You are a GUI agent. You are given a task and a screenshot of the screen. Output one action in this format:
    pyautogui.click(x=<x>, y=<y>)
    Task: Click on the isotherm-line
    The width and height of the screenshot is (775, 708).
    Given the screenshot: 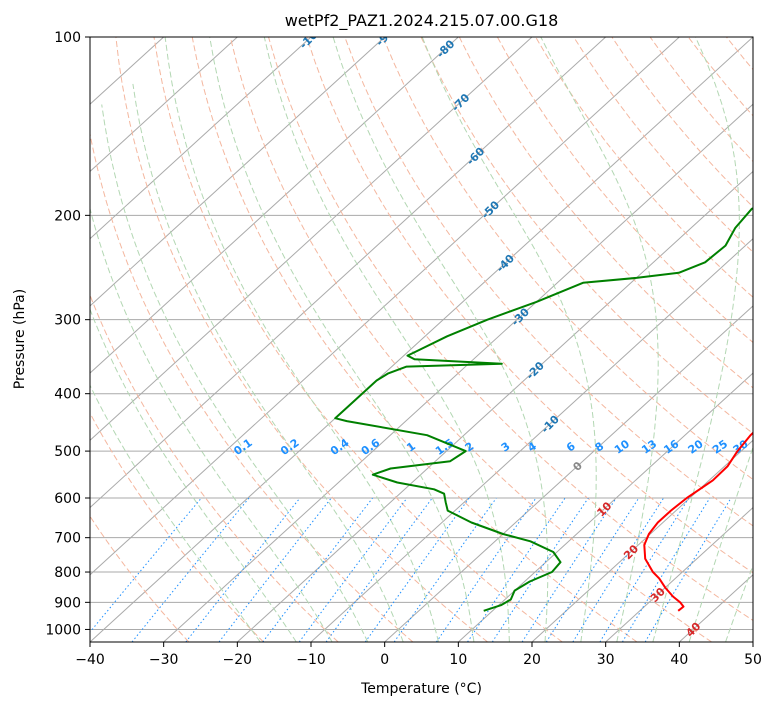 What is the action you would take?
    pyautogui.click(x=764, y=339)
    